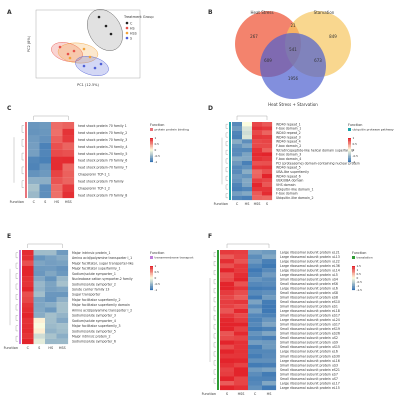  What do you see at coordinates (310, 252) in the screenshot?
I see `row-label: Large ribosomal subunit protein eL21` at bounding box center [310, 252].